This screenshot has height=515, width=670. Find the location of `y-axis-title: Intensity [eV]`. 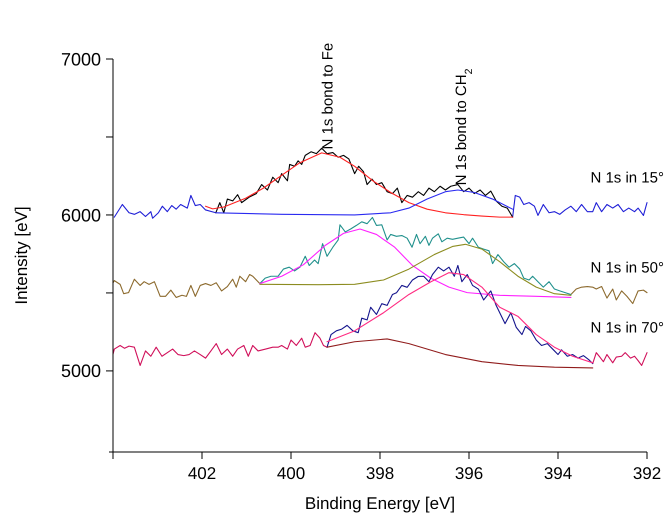

y-axis-title: Intensity [eV] is located at coordinates (21, 255).